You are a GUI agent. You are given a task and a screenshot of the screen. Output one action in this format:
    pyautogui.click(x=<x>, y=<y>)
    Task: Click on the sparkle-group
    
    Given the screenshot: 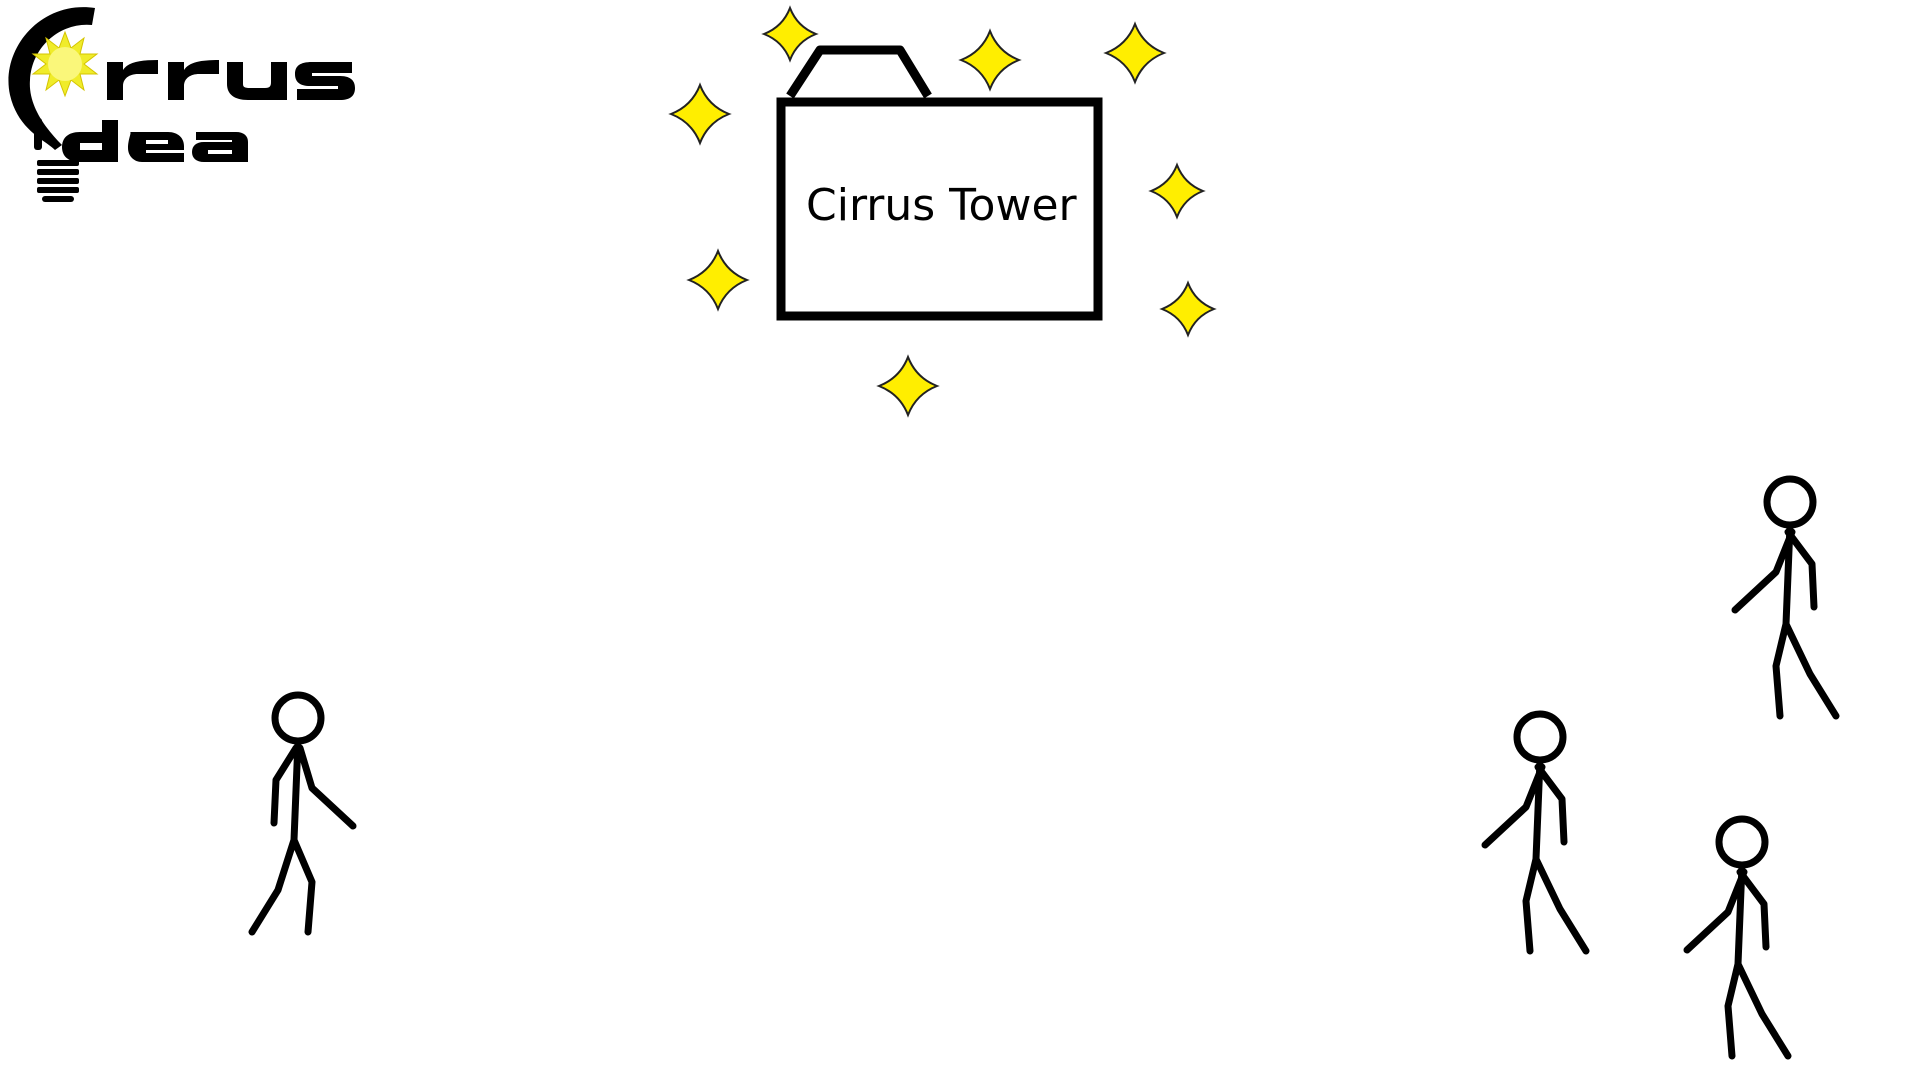 What is the action you would take?
    pyautogui.click(x=942, y=211)
    